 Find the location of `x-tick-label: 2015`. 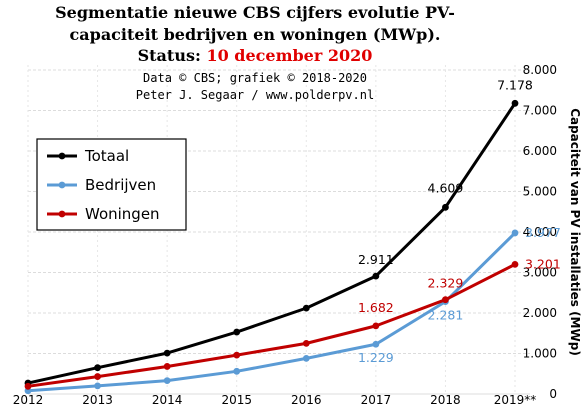

x-tick-label: 2015 is located at coordinates (236, 400).